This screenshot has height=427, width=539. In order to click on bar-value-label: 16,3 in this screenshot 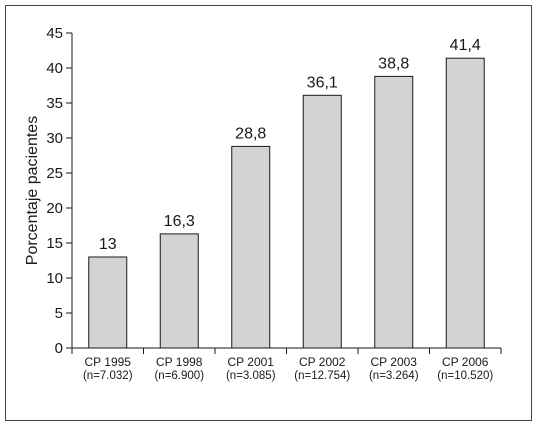, I will do `click(179, 221)`.